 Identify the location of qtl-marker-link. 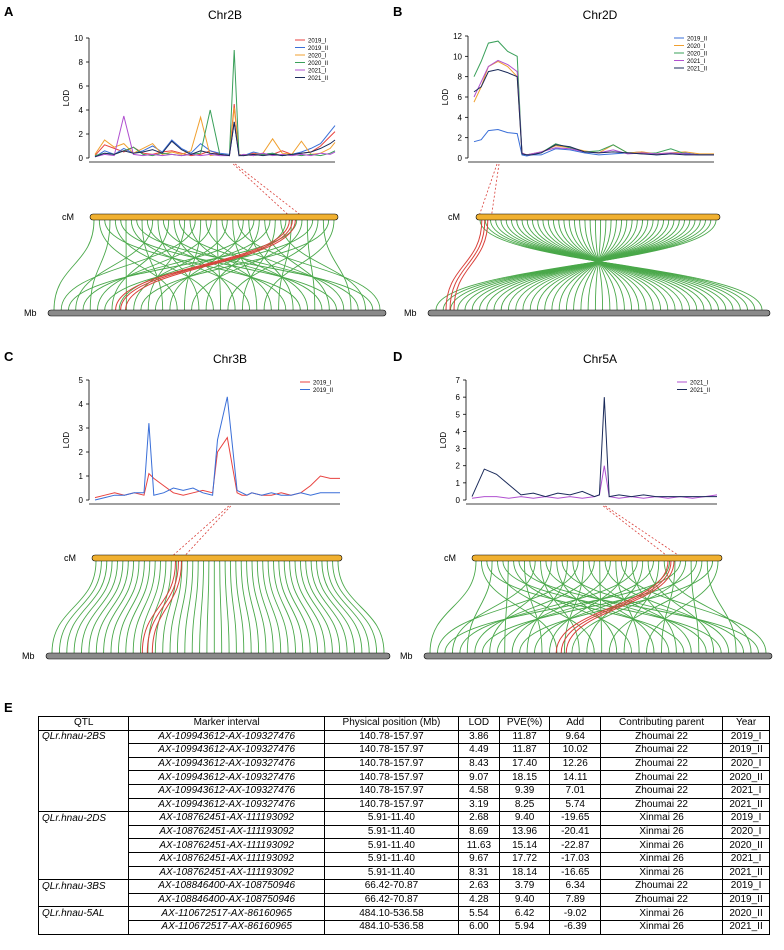
(612, 607).